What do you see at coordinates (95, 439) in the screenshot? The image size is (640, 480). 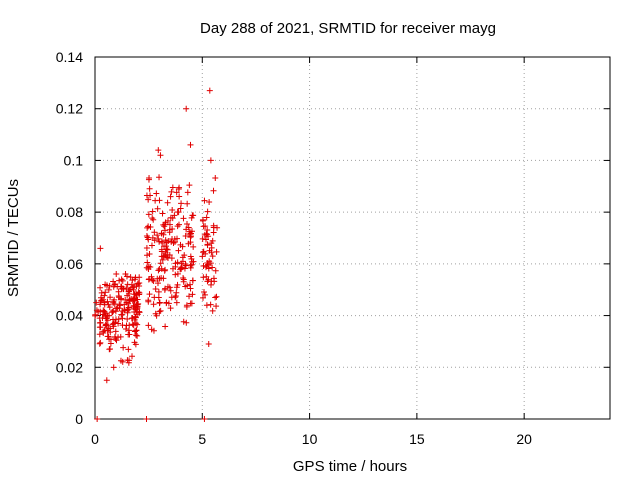 I see `x-tick-label: 0` at bounding box center [95, 439].